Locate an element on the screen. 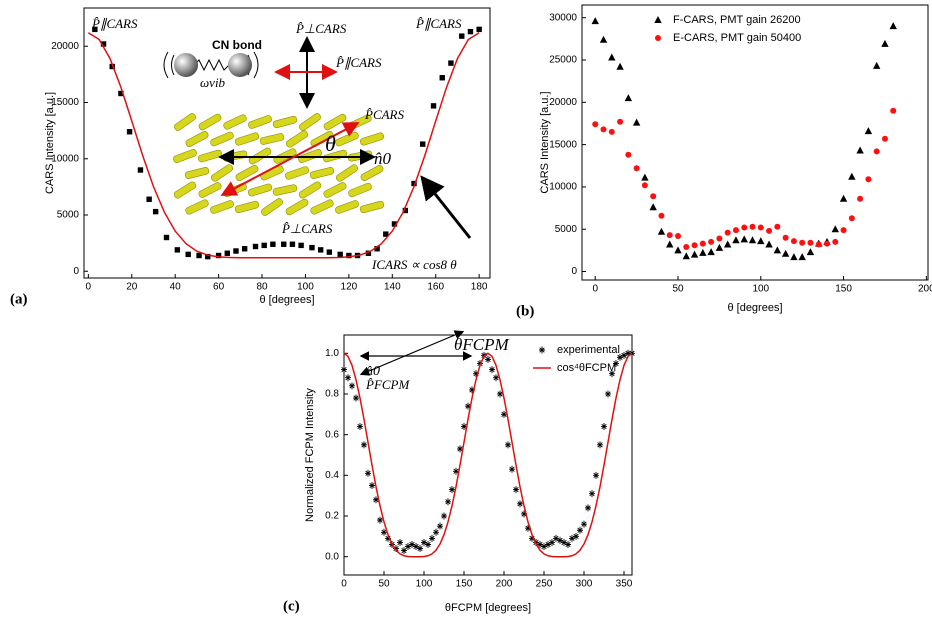 The width and height of the screenshot is (932, 622). y-tick-label: 1.0 is located at coordinates (332, 353).